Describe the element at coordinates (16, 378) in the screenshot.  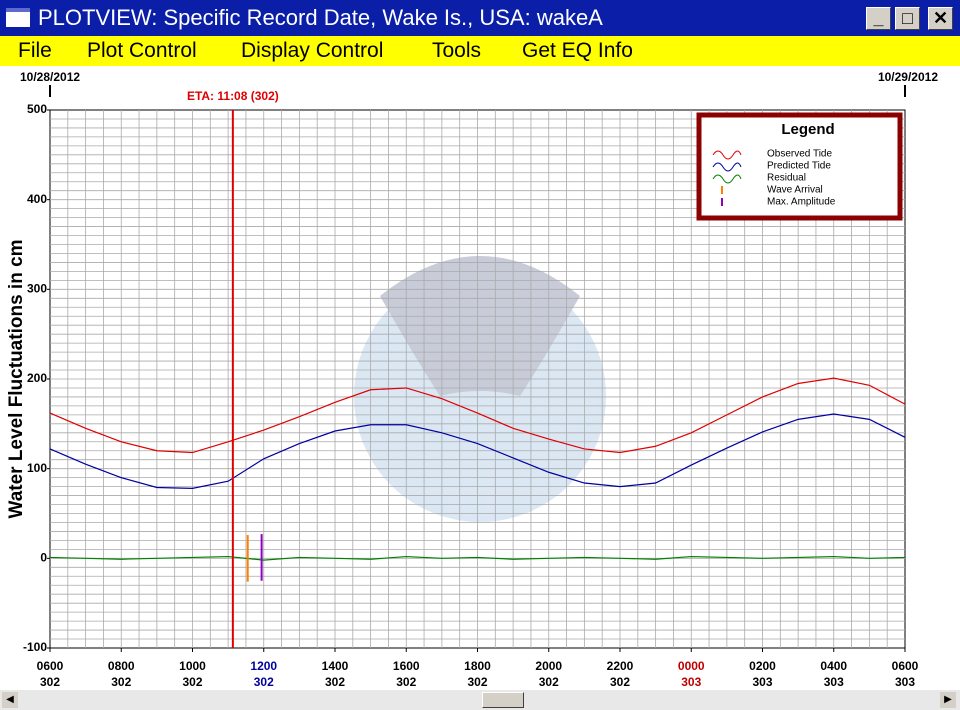
I see `y-axis-label: Water Level Fluctuations in cm` at that location.